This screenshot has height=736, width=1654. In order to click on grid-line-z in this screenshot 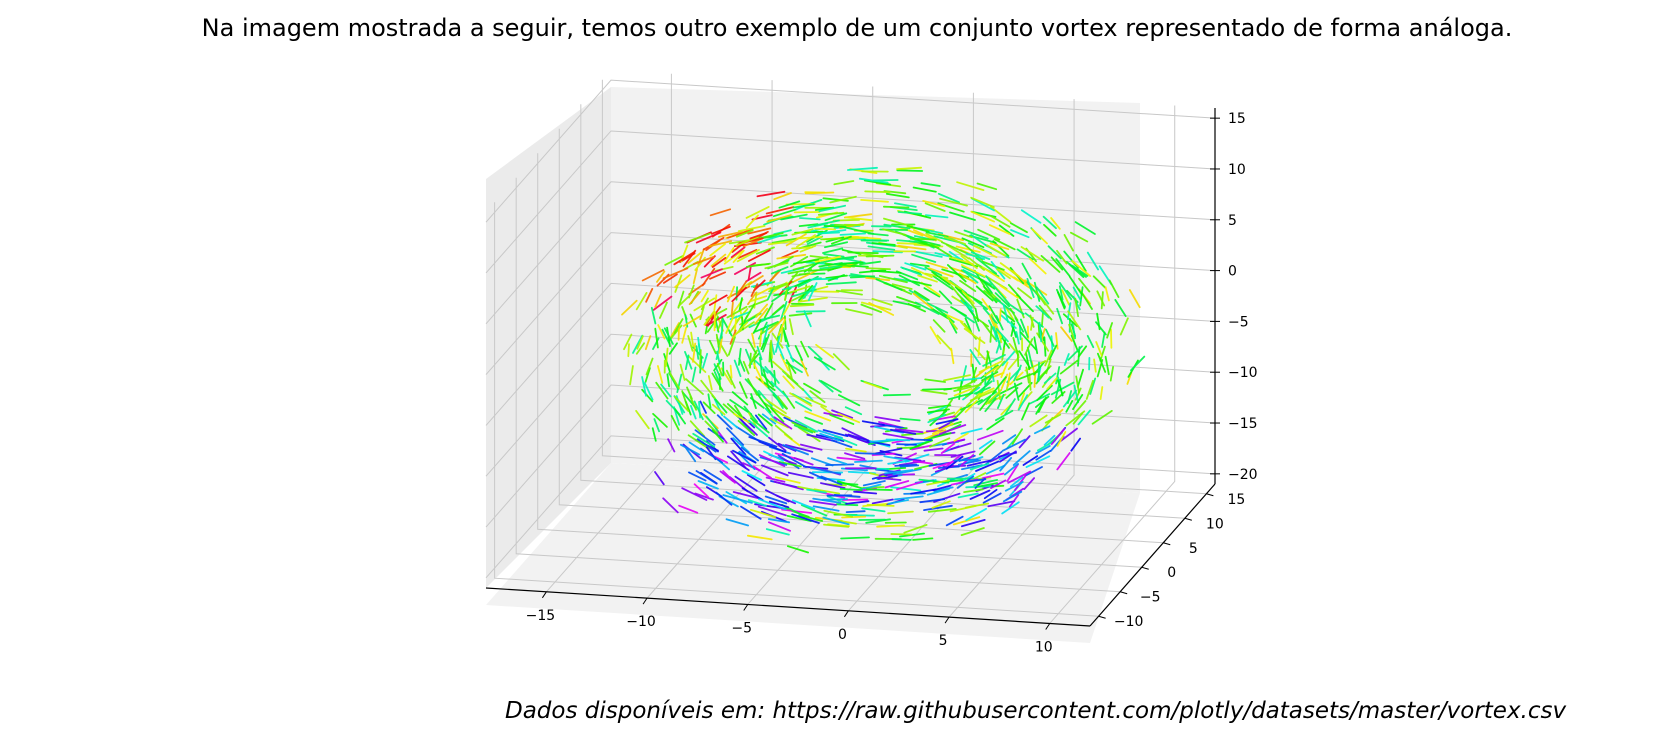, I will do `click(850, 405)`.